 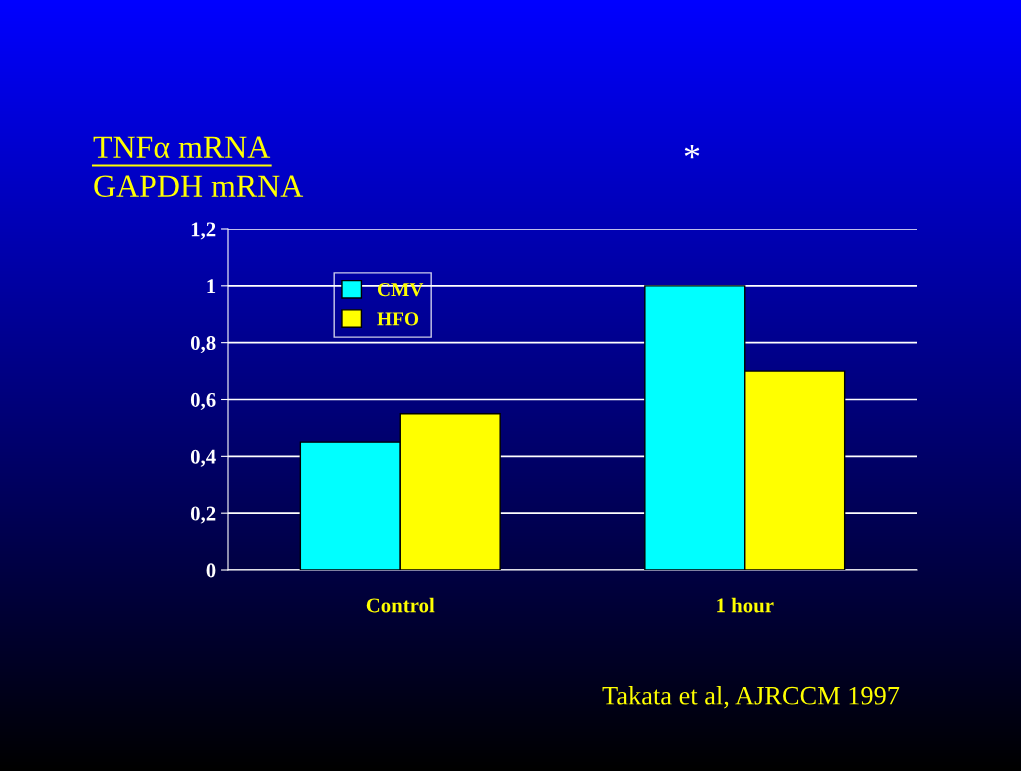 I want to click on x-tick-label: Control, so click(x=400, y=605).